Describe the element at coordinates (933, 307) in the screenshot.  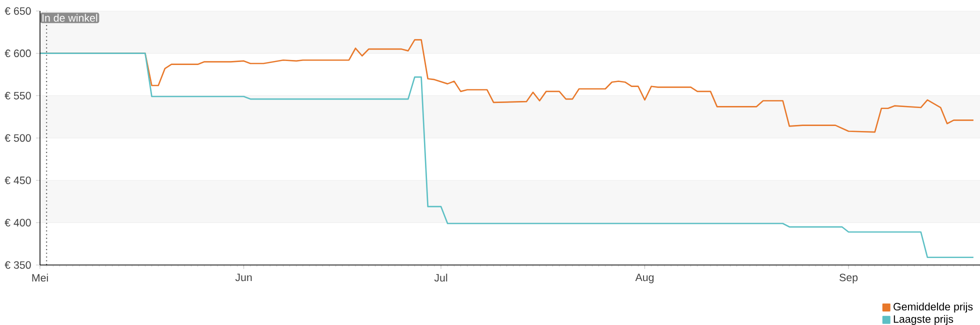
I see `legend-label: Gemiddelde prijs` at that location.